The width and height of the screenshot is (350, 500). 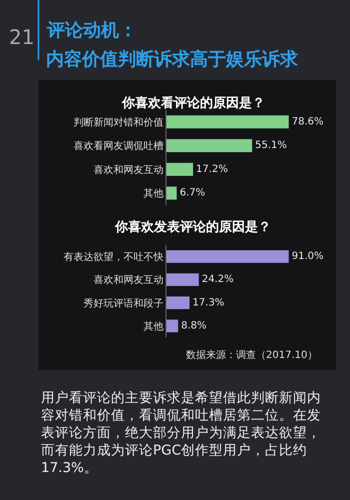 What do you see at coordinates (212, 169) in the screenshot?
I see `data-label: 17.2%` at bounding box center [212, 169].